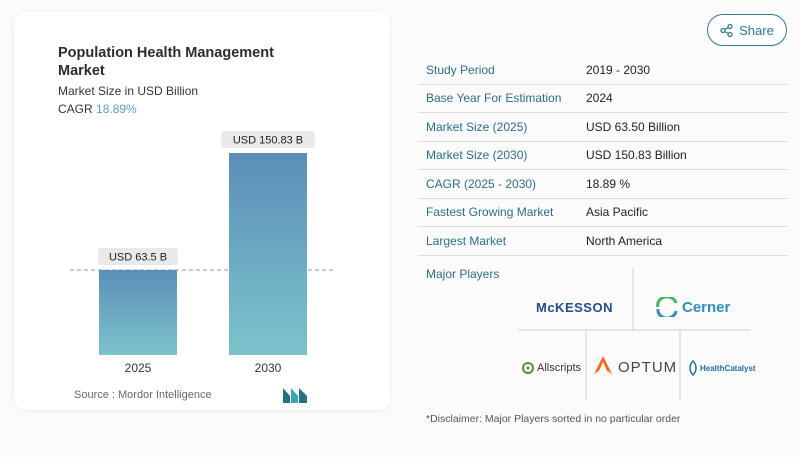  I want to click on share-label: Share, so click(756, 30).